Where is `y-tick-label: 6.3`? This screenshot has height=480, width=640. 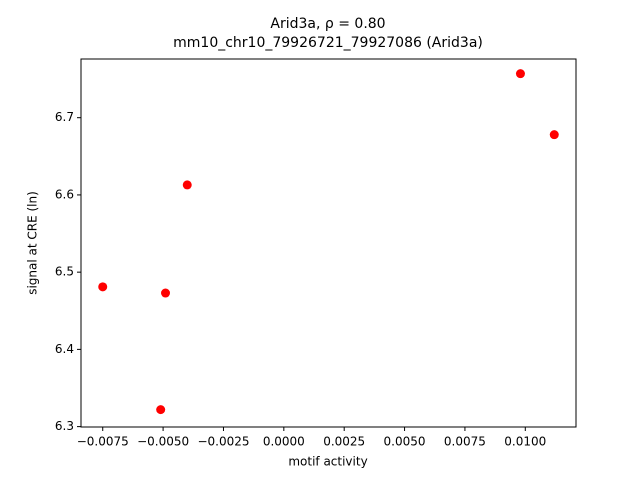 y-tick-label: 6.3 is located at coordinates (64, 426).